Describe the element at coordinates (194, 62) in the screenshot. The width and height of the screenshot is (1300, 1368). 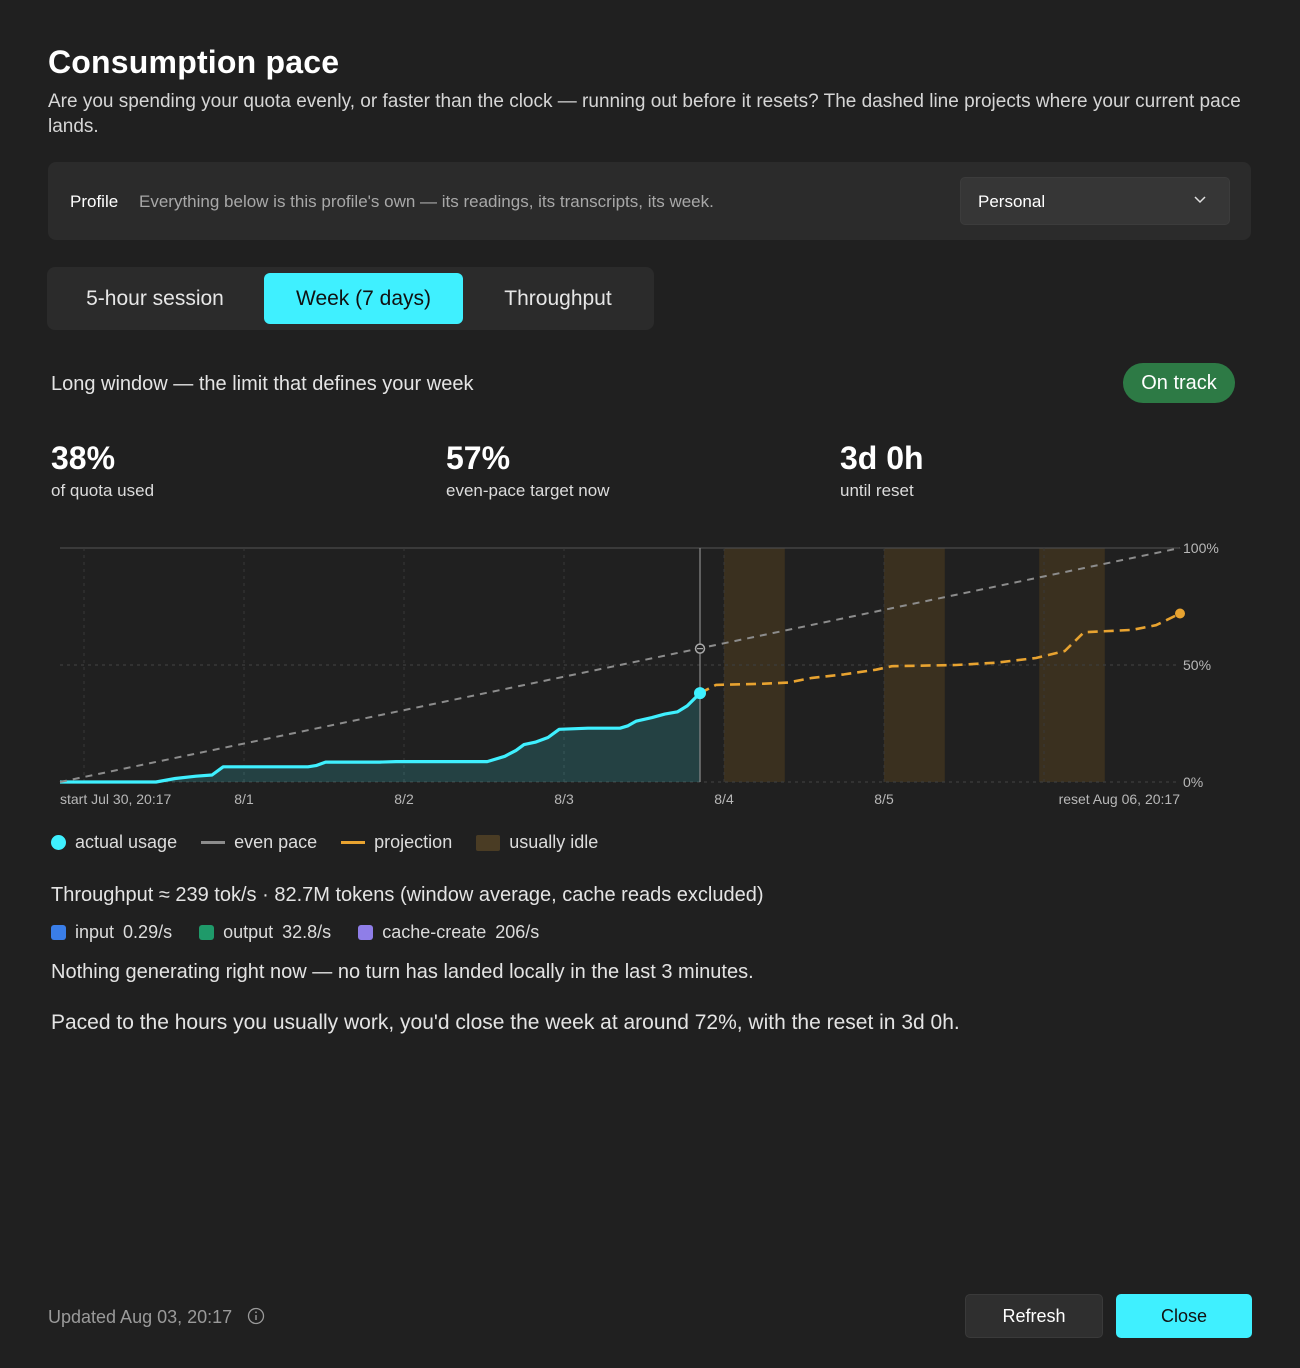
I see `page-title: Consumption pace` at that location.